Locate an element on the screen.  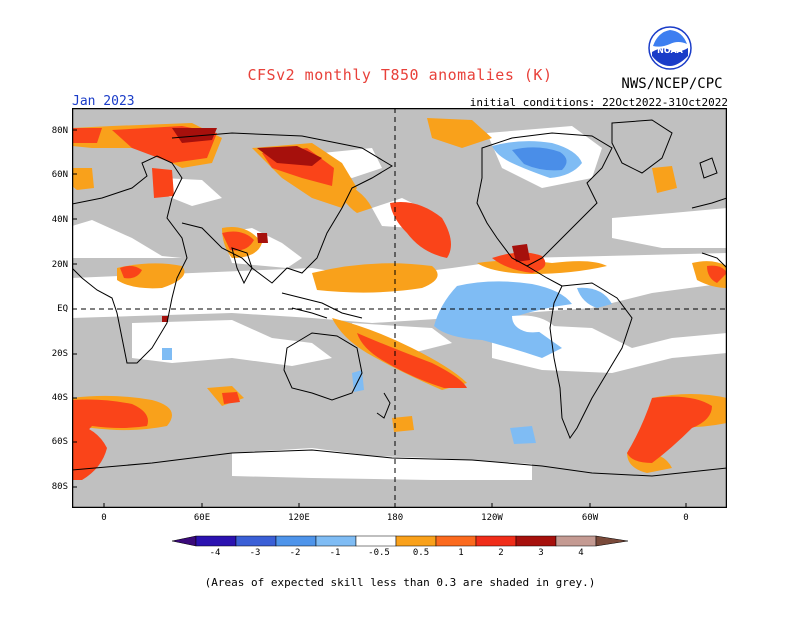
lat-label-60s: 60S is located at coordinates (59, 442).